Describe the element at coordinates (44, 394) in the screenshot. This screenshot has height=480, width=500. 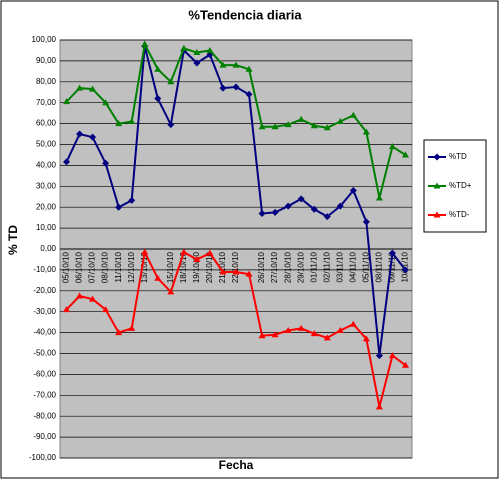
I see `y-tick-label: -70,00` at that location.